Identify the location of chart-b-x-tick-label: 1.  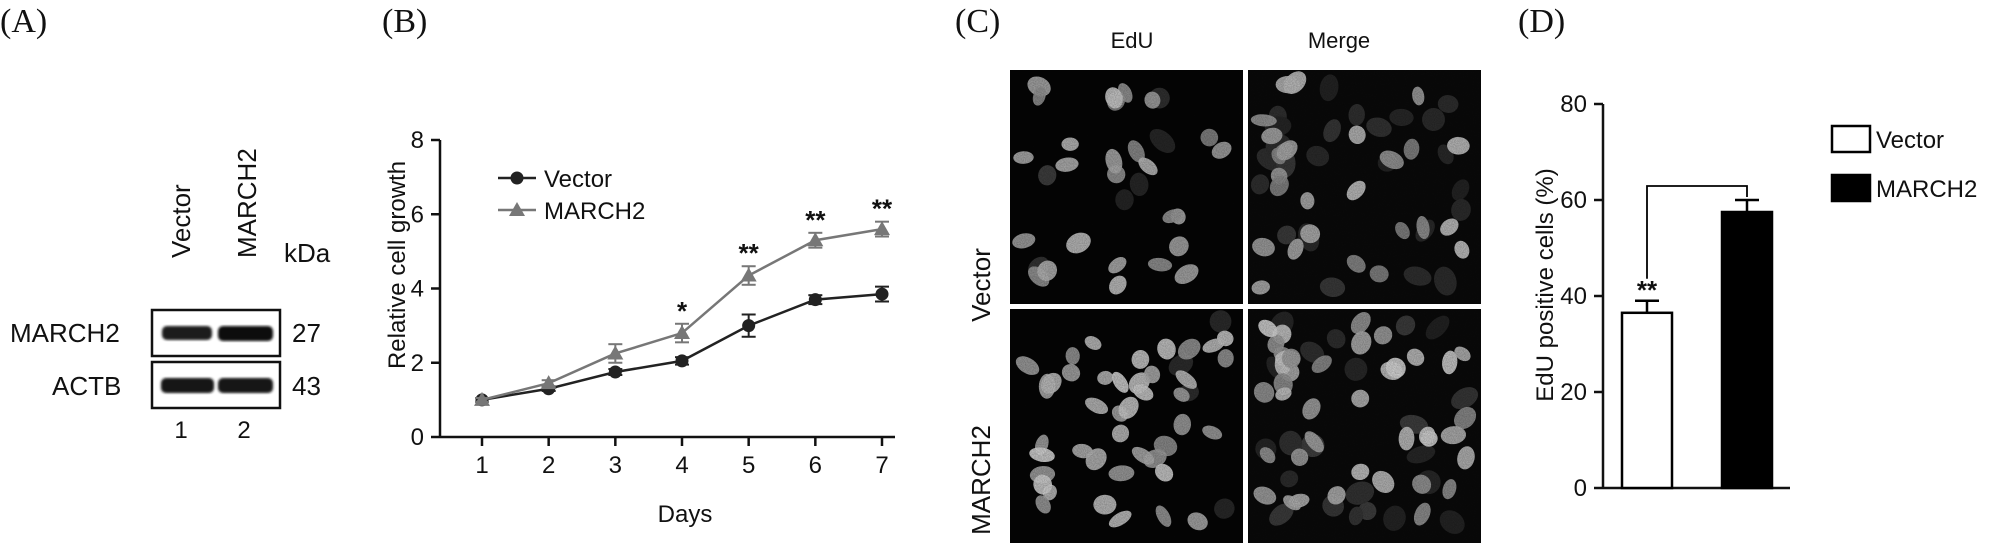
(481, 465).